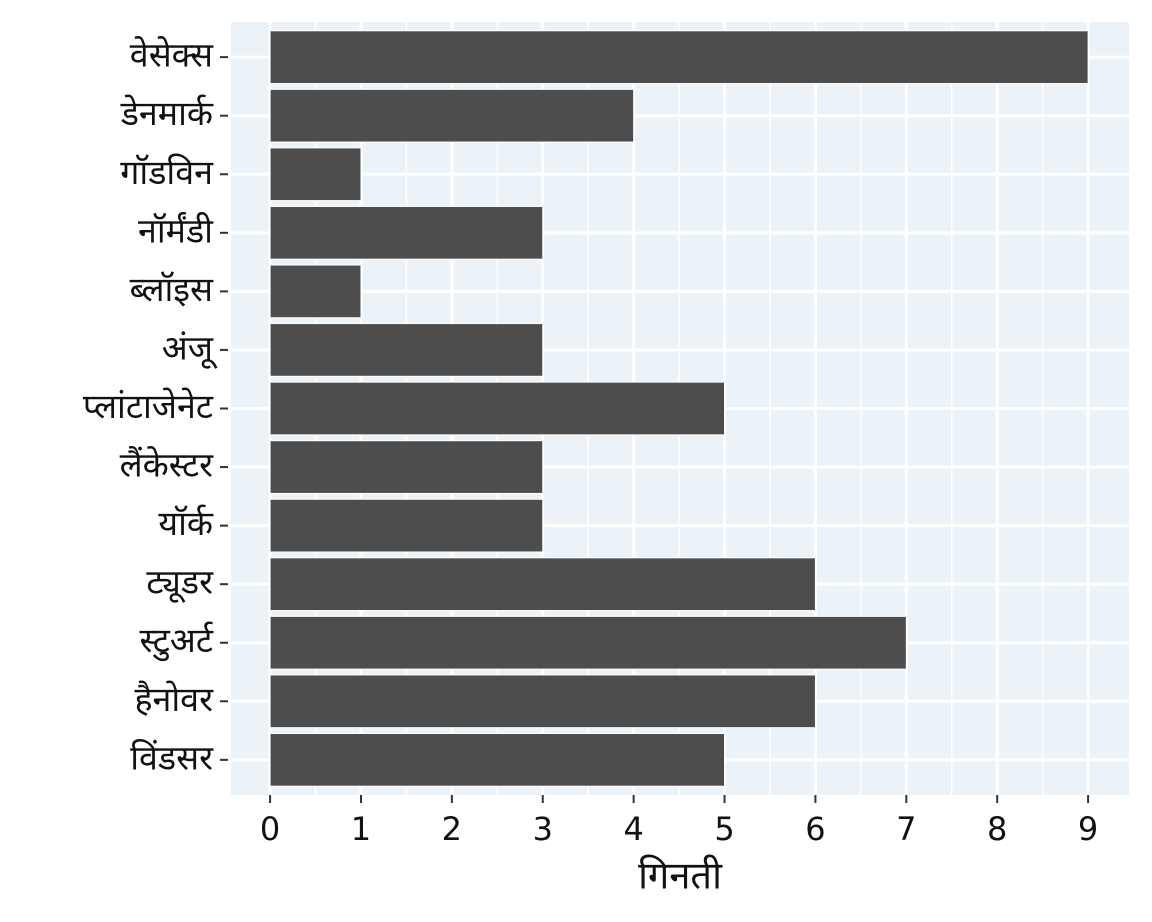 The width and height of the screenshot is (1152, 922). Describe the element at coordinates (906, 829) in the screenshot. I see `x-tick-label: 7` at that location.